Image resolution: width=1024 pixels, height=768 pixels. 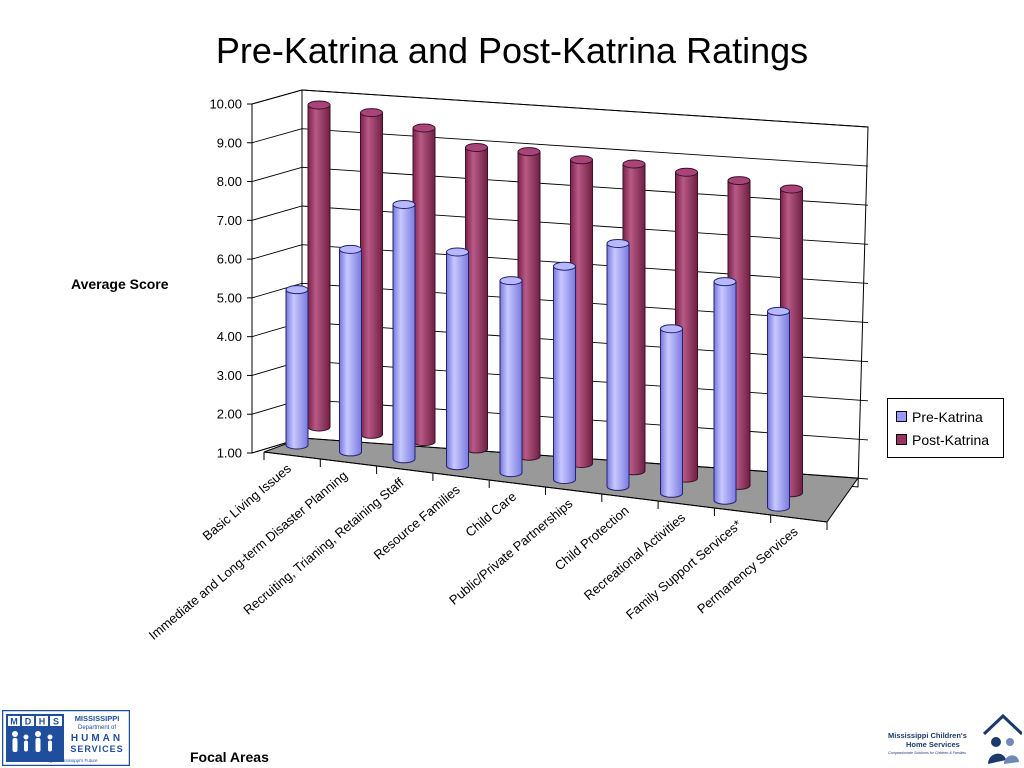 What do you see at coordinates (225, 104) in the screenshot?
I see `y-tick-label: 10.00` at bounding box center [225, 104].